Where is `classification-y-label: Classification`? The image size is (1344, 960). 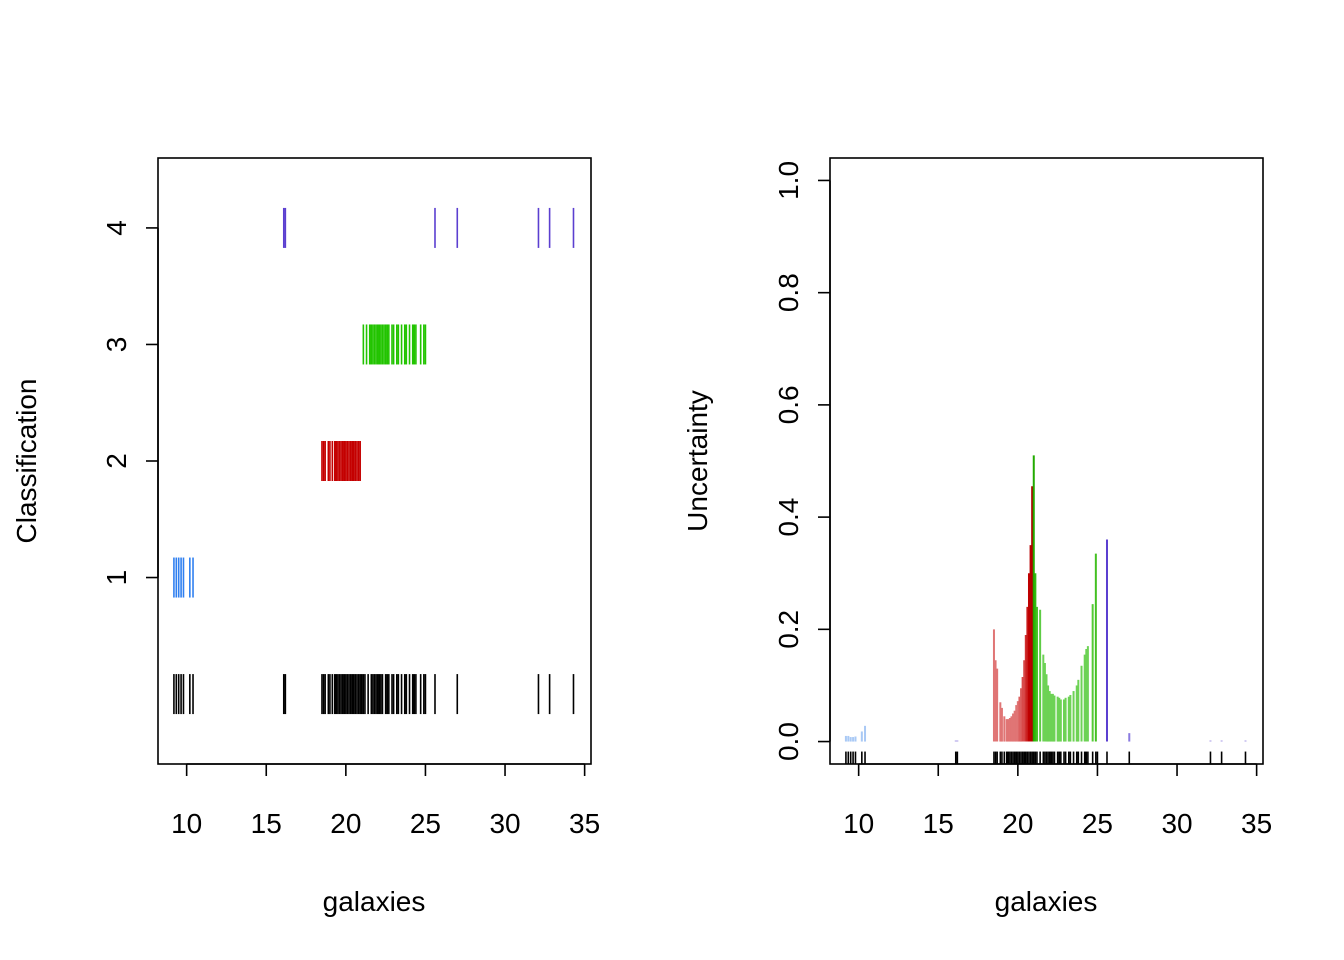
classification-y-label: Classification is located at coordinates (26, 461).